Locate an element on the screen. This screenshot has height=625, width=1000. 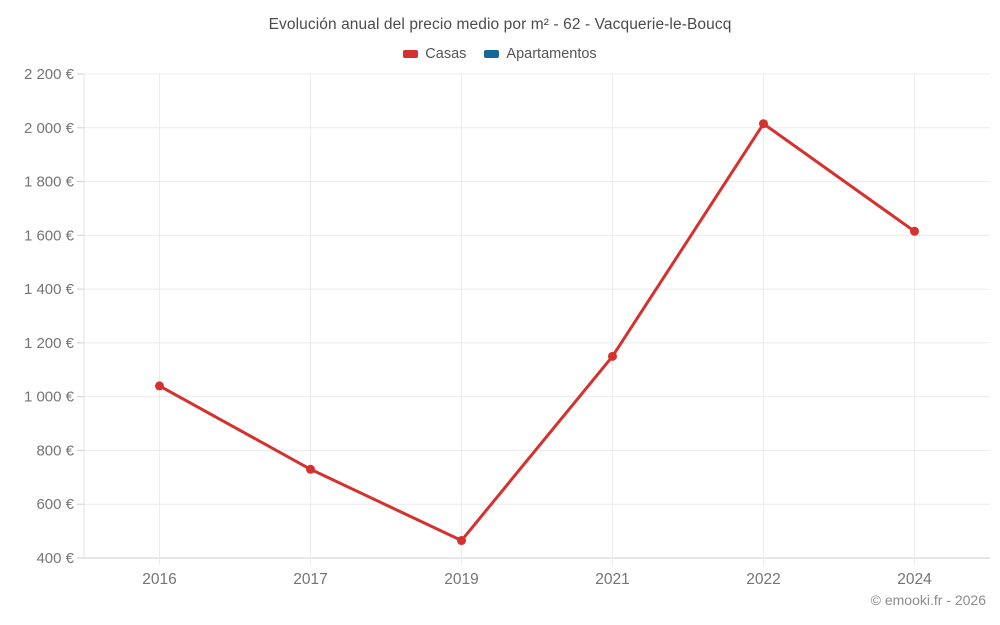
x-axis-tick-label: 2017 is located at coordinates (310, 579).